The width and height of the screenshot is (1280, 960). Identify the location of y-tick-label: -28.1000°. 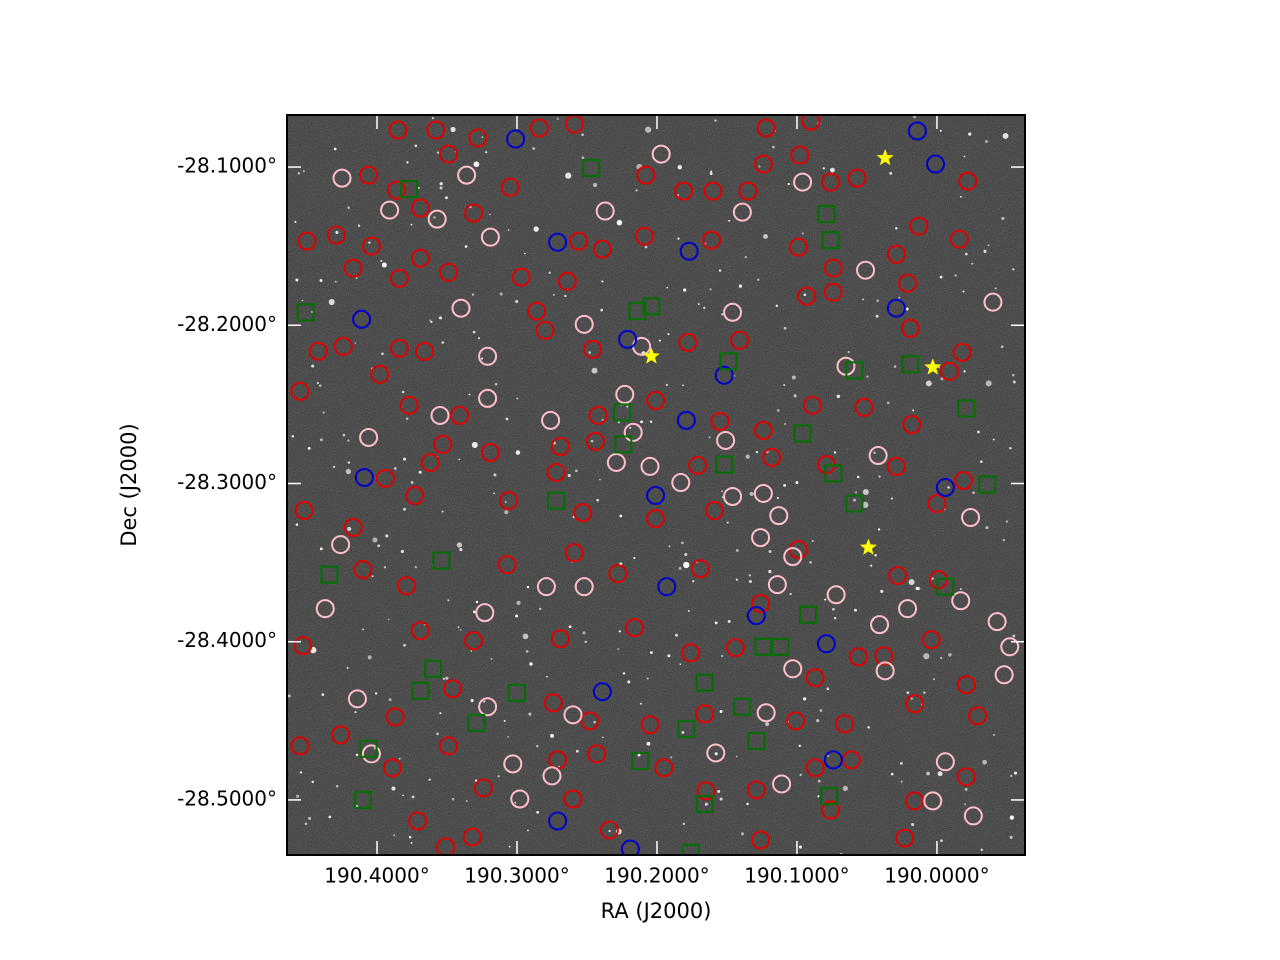
(227, 166).